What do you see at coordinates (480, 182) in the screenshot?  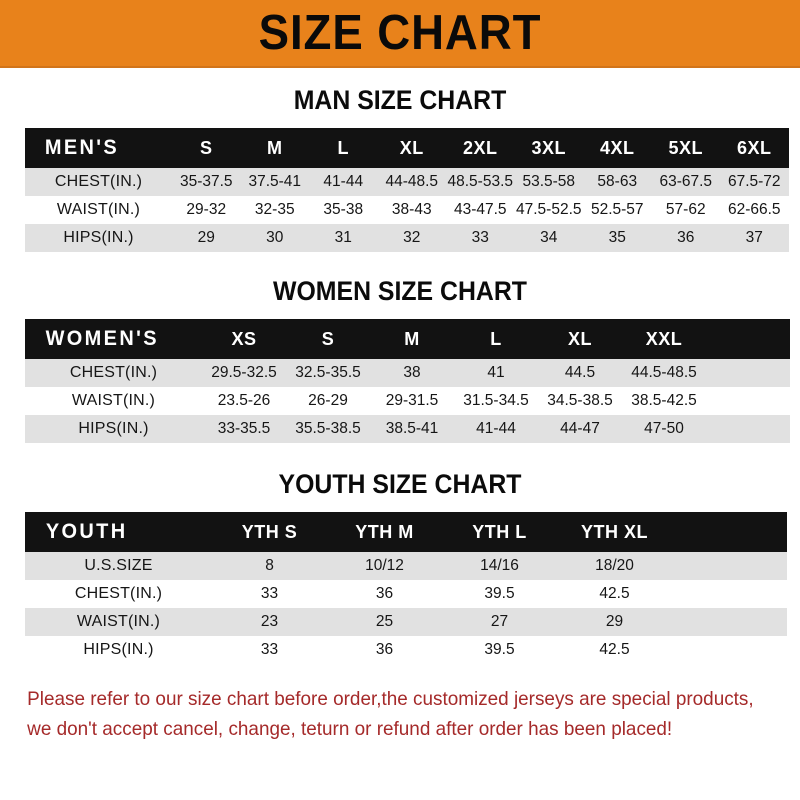 I see `table-cell: 48.5-53.5` at bounding box center [480, 182].